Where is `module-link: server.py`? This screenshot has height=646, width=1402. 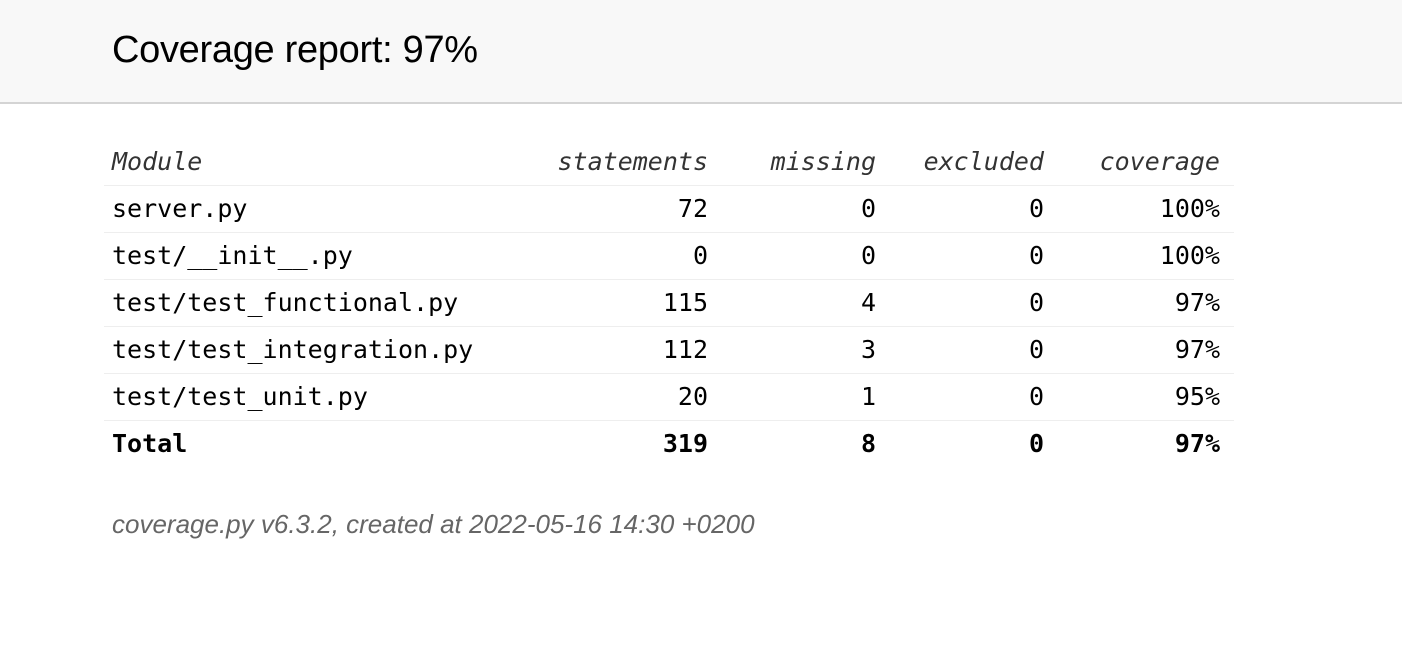 module-link: server.py is located at coordinates (314, 209).